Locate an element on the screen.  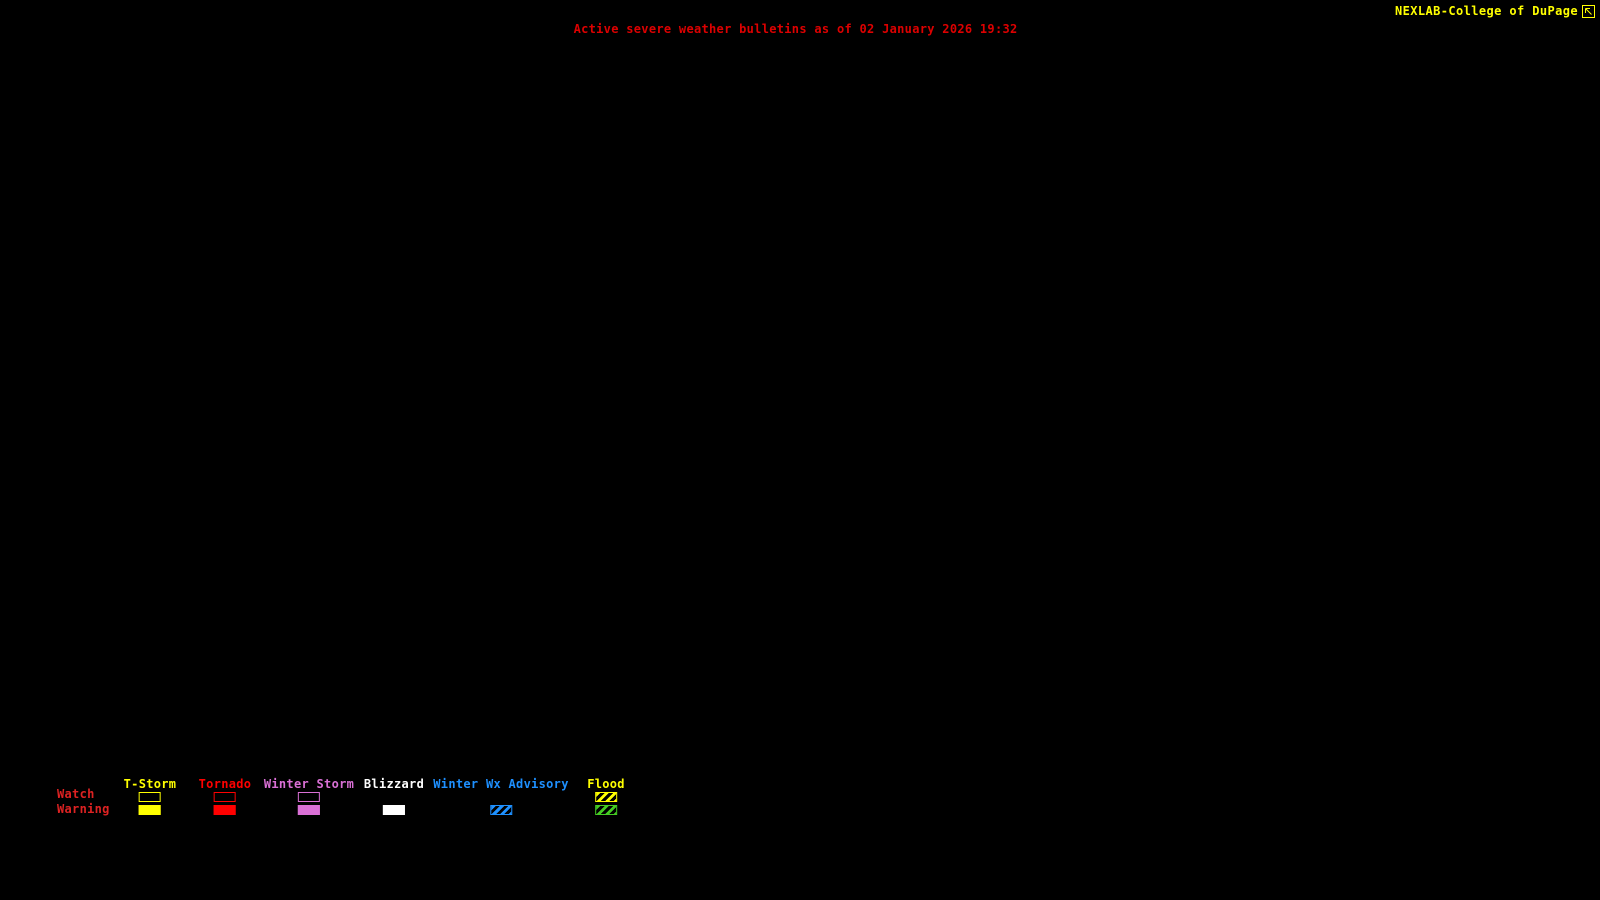
legend-col-tornado: Tornado is located at coordinates (225, 796).